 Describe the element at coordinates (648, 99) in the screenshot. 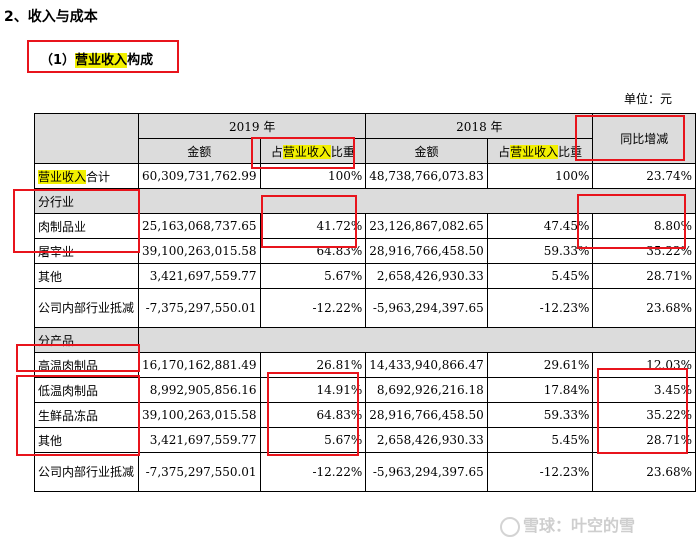

I see `unit-label: 单位：元` at that location.